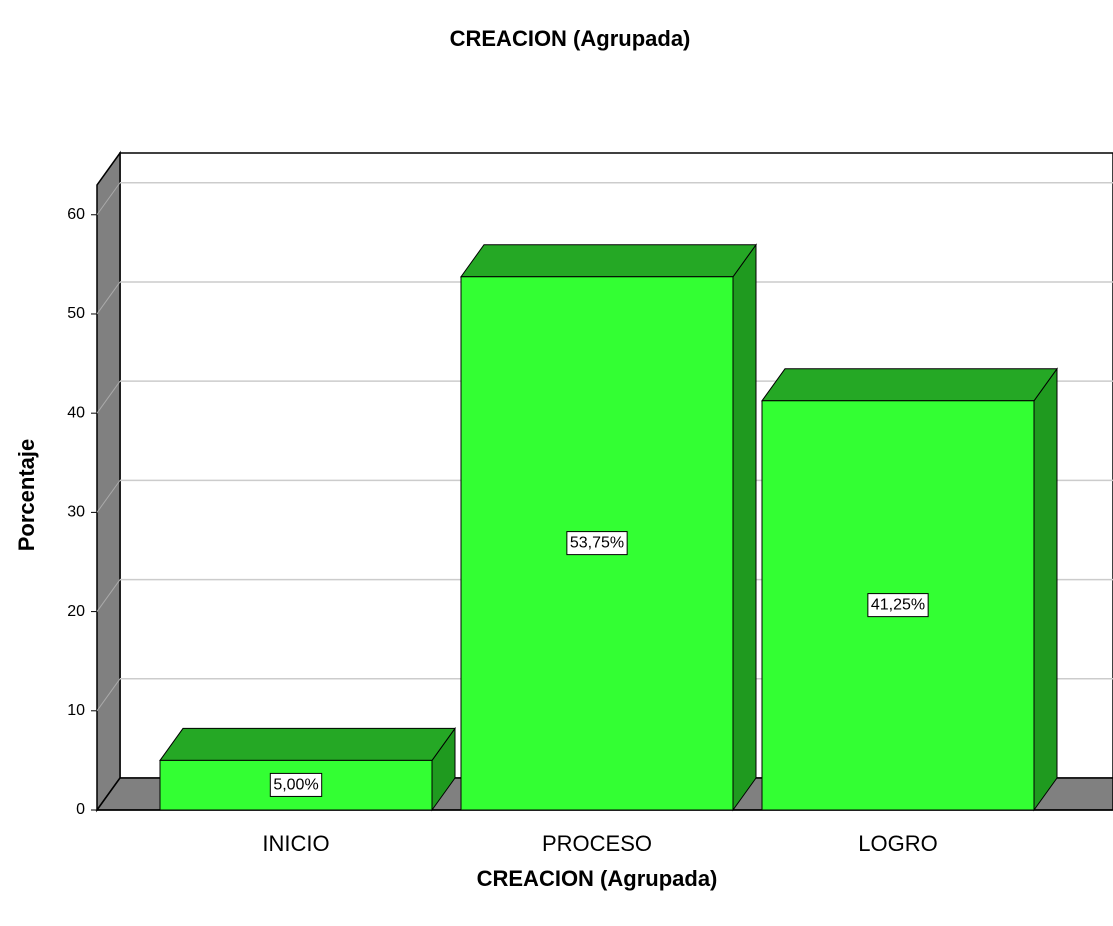 Image resolution: width=1113 pixels, height=926 pixels. Describe the element at coordinates (597, 878) in the screenshot. I see `x-axis-label: CREACION (Agrupada)` at that location.